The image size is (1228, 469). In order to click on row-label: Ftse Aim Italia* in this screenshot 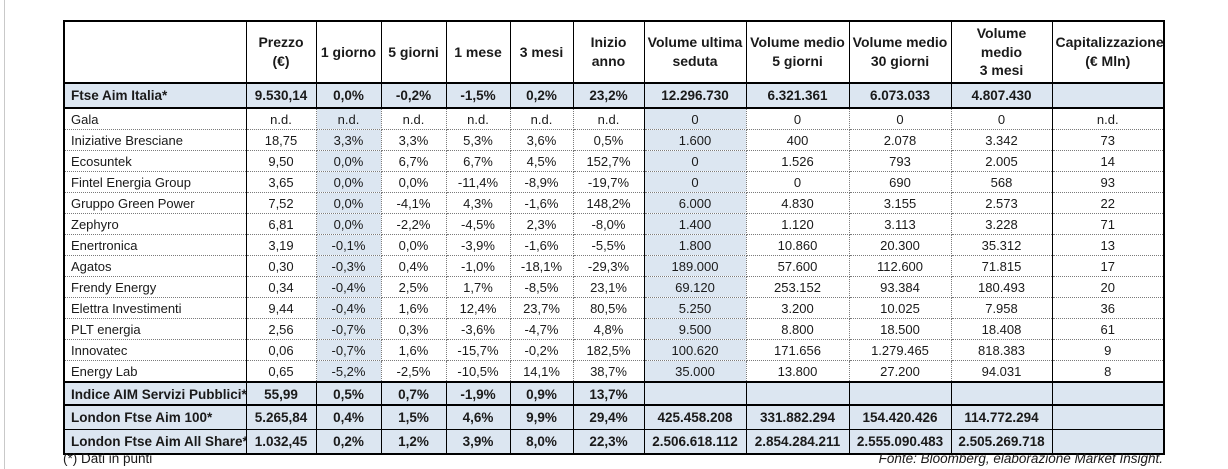, I will do `click(155, 95)`.